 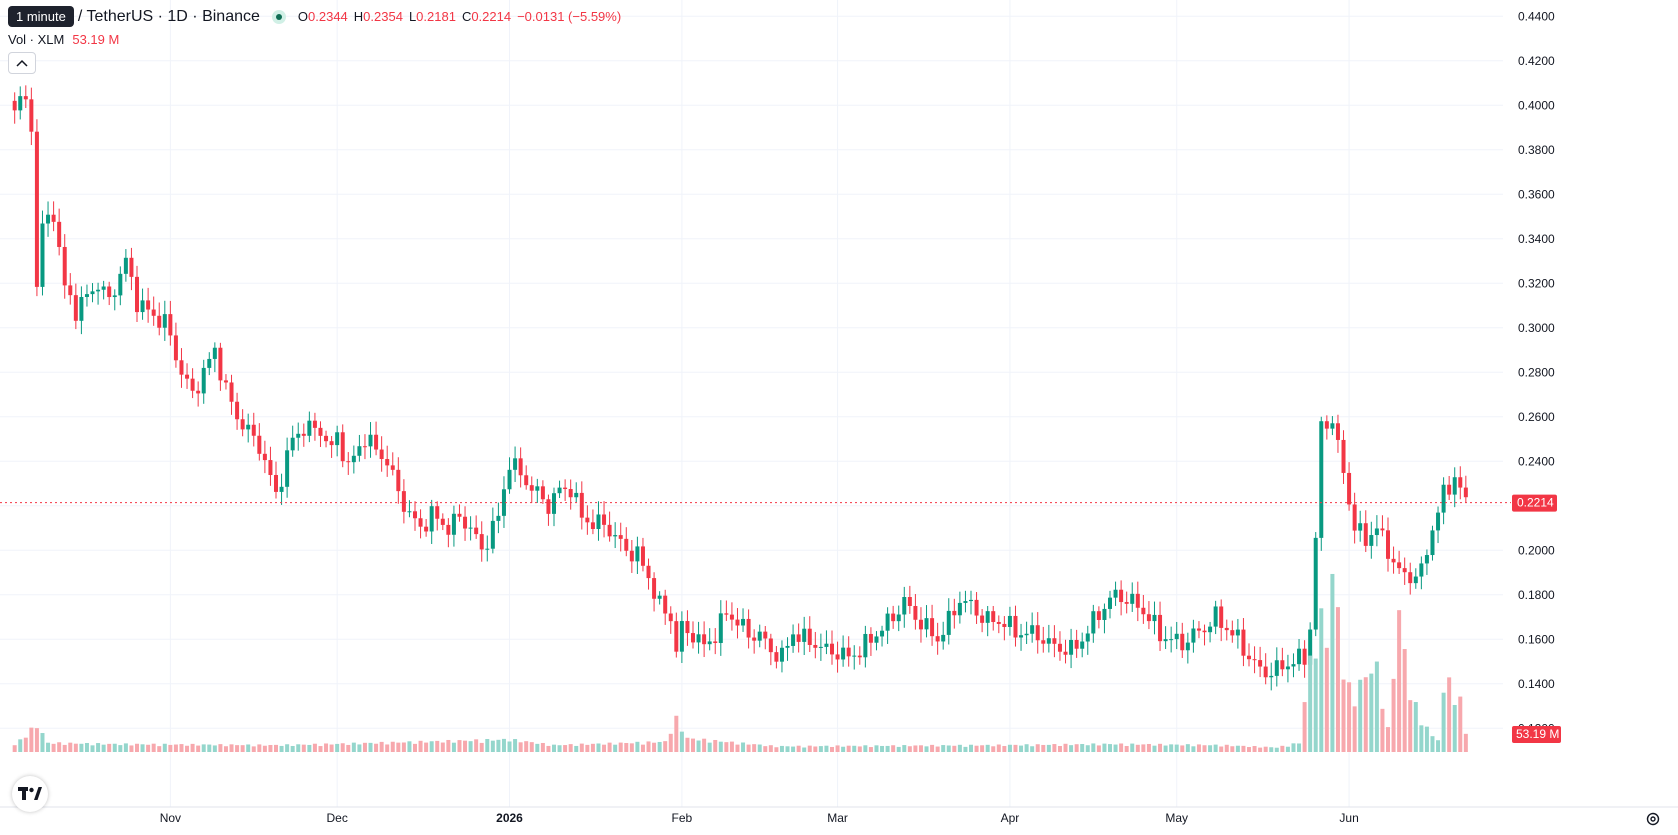 What do you see at coordinates (1534, 503) in the screenshot?
I see `last-price-badge` at bounding box center [1534, 503].